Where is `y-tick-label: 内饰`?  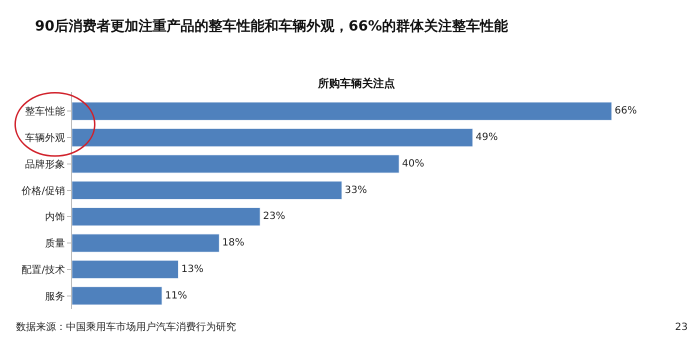 y-tick-label: 内饰 is located at coordinates (55, 217).